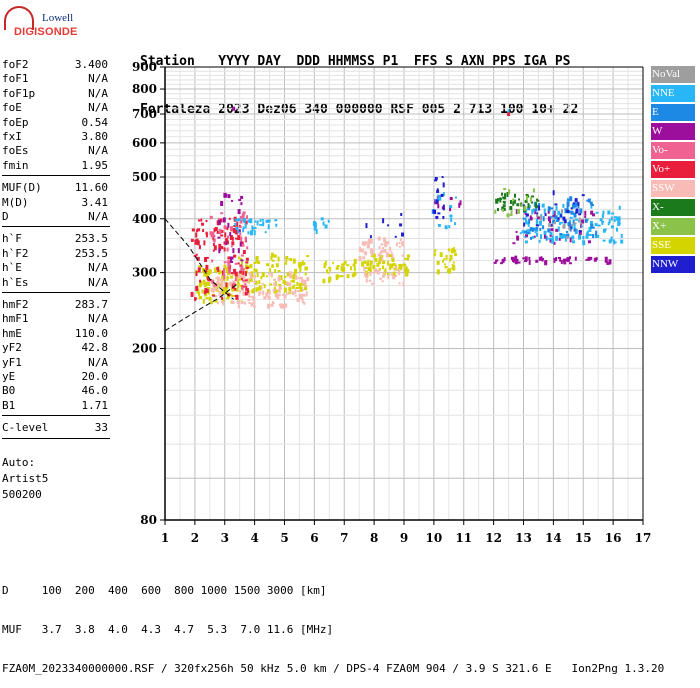 The height and width of the screenshot is (688, 700). I want to click on param-row: yF1 N/A, so click(55, 363).